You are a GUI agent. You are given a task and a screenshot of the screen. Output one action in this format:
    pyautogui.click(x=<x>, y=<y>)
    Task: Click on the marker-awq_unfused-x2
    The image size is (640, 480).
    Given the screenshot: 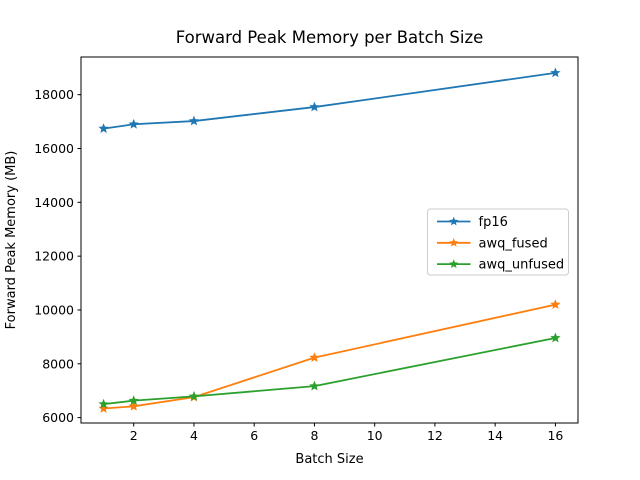 What is the action you would take?
    pyautogui.click(x=133, y=400)
    